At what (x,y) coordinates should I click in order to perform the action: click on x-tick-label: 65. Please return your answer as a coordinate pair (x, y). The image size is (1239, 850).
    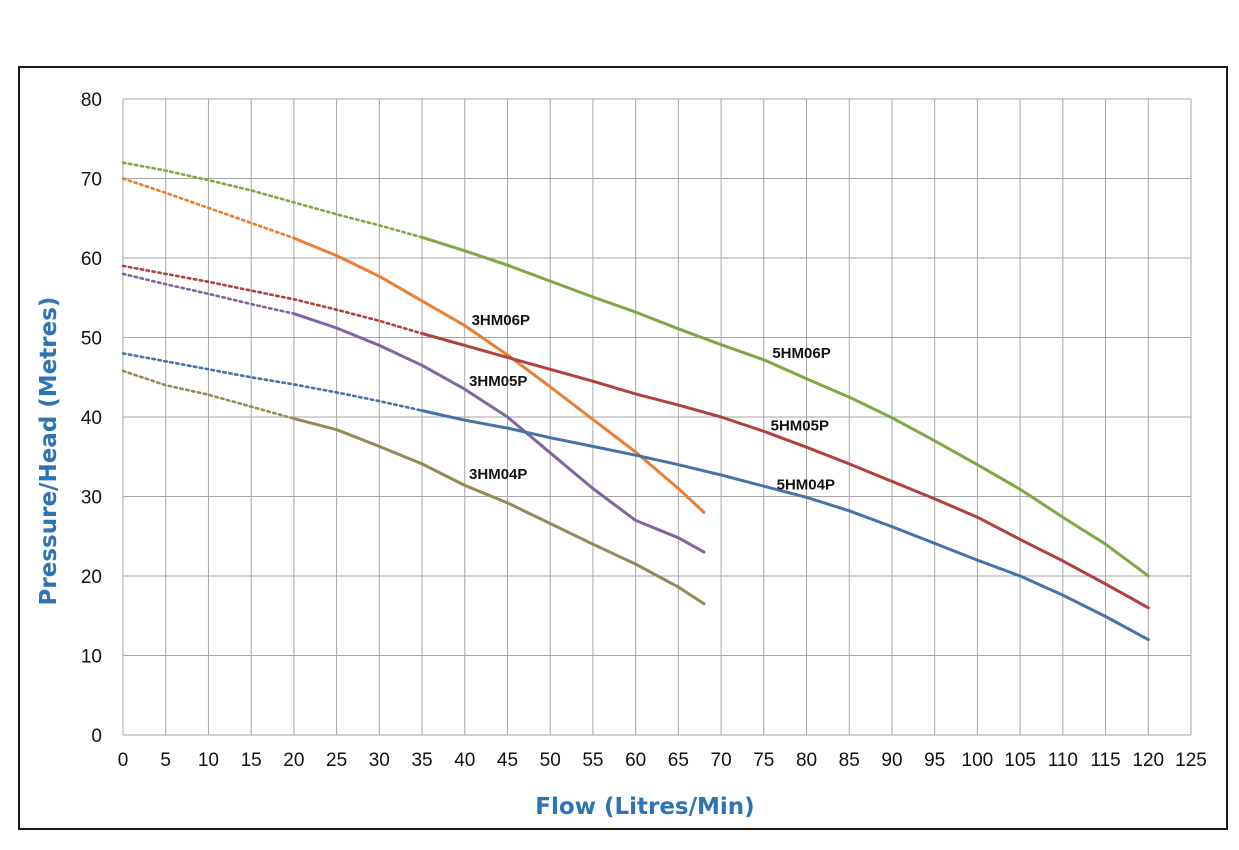
    Looking at the image, I should click on (678, 760).